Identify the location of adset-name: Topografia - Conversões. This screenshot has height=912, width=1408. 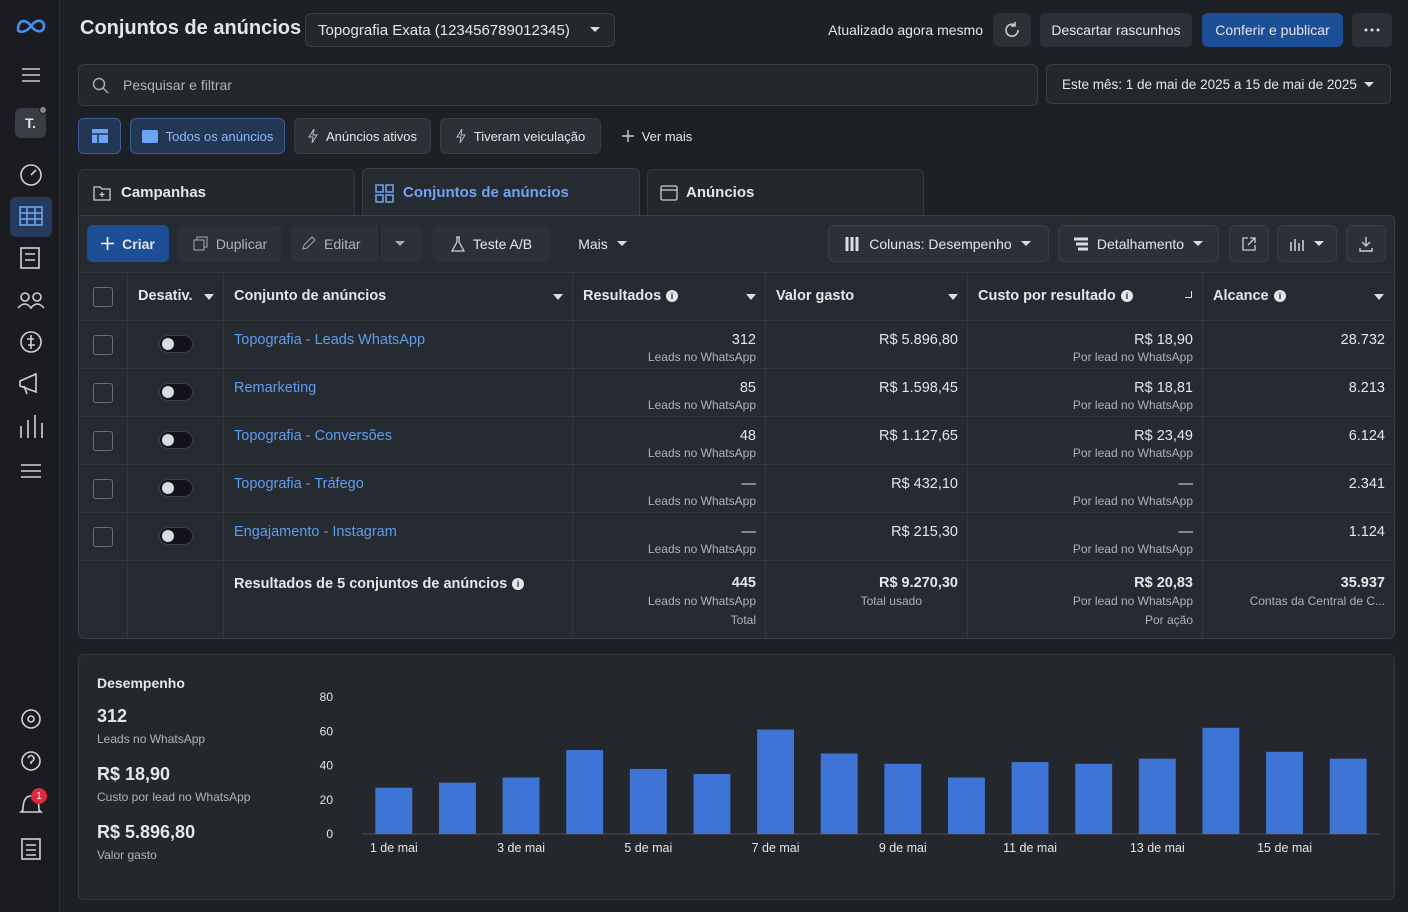
(313, 436).